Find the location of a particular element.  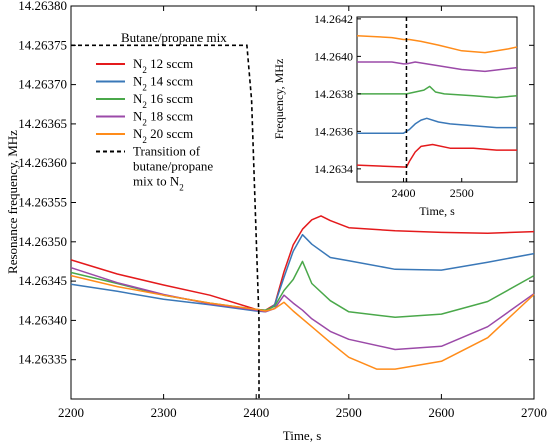

inset-y-tick-label: 14.2638 is located at coordinates (333, 94).